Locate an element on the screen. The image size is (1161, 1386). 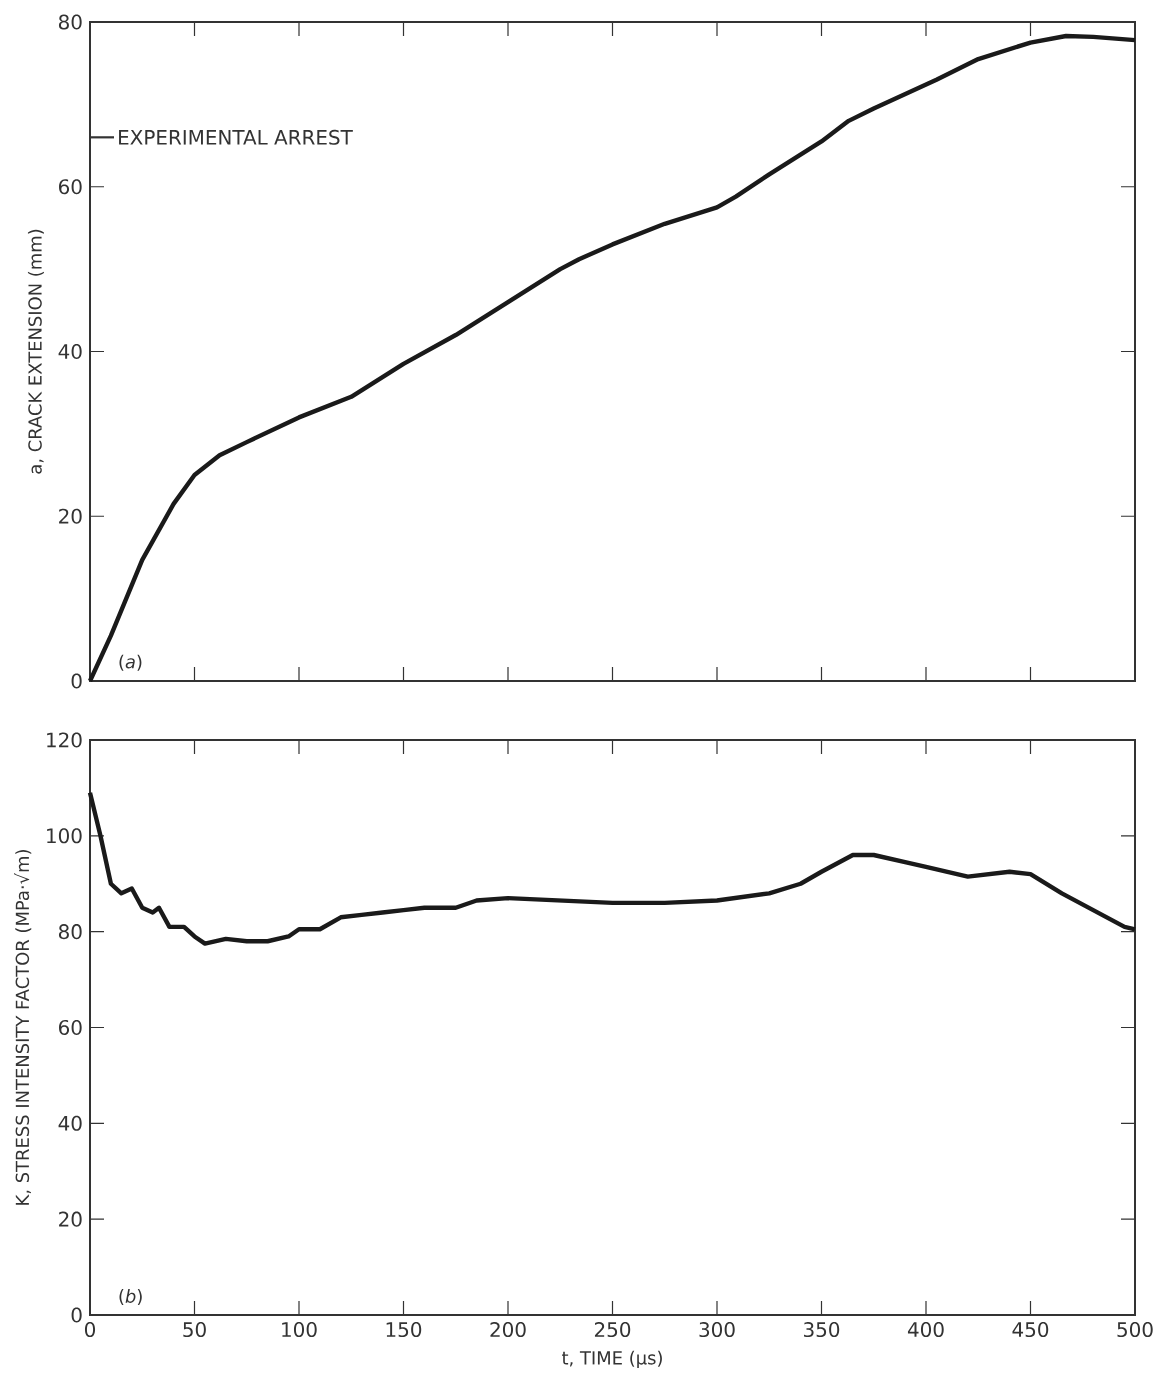
x-tick-label: 100 is located at coordinates (299, 1330).